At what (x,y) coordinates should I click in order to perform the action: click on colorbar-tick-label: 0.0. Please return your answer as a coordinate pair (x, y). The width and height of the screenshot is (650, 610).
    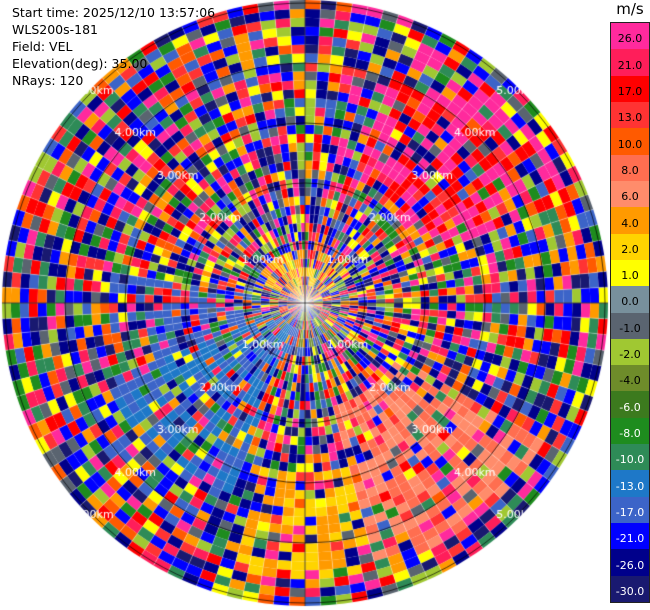
    Looking at the image, I should click on (630, 302).